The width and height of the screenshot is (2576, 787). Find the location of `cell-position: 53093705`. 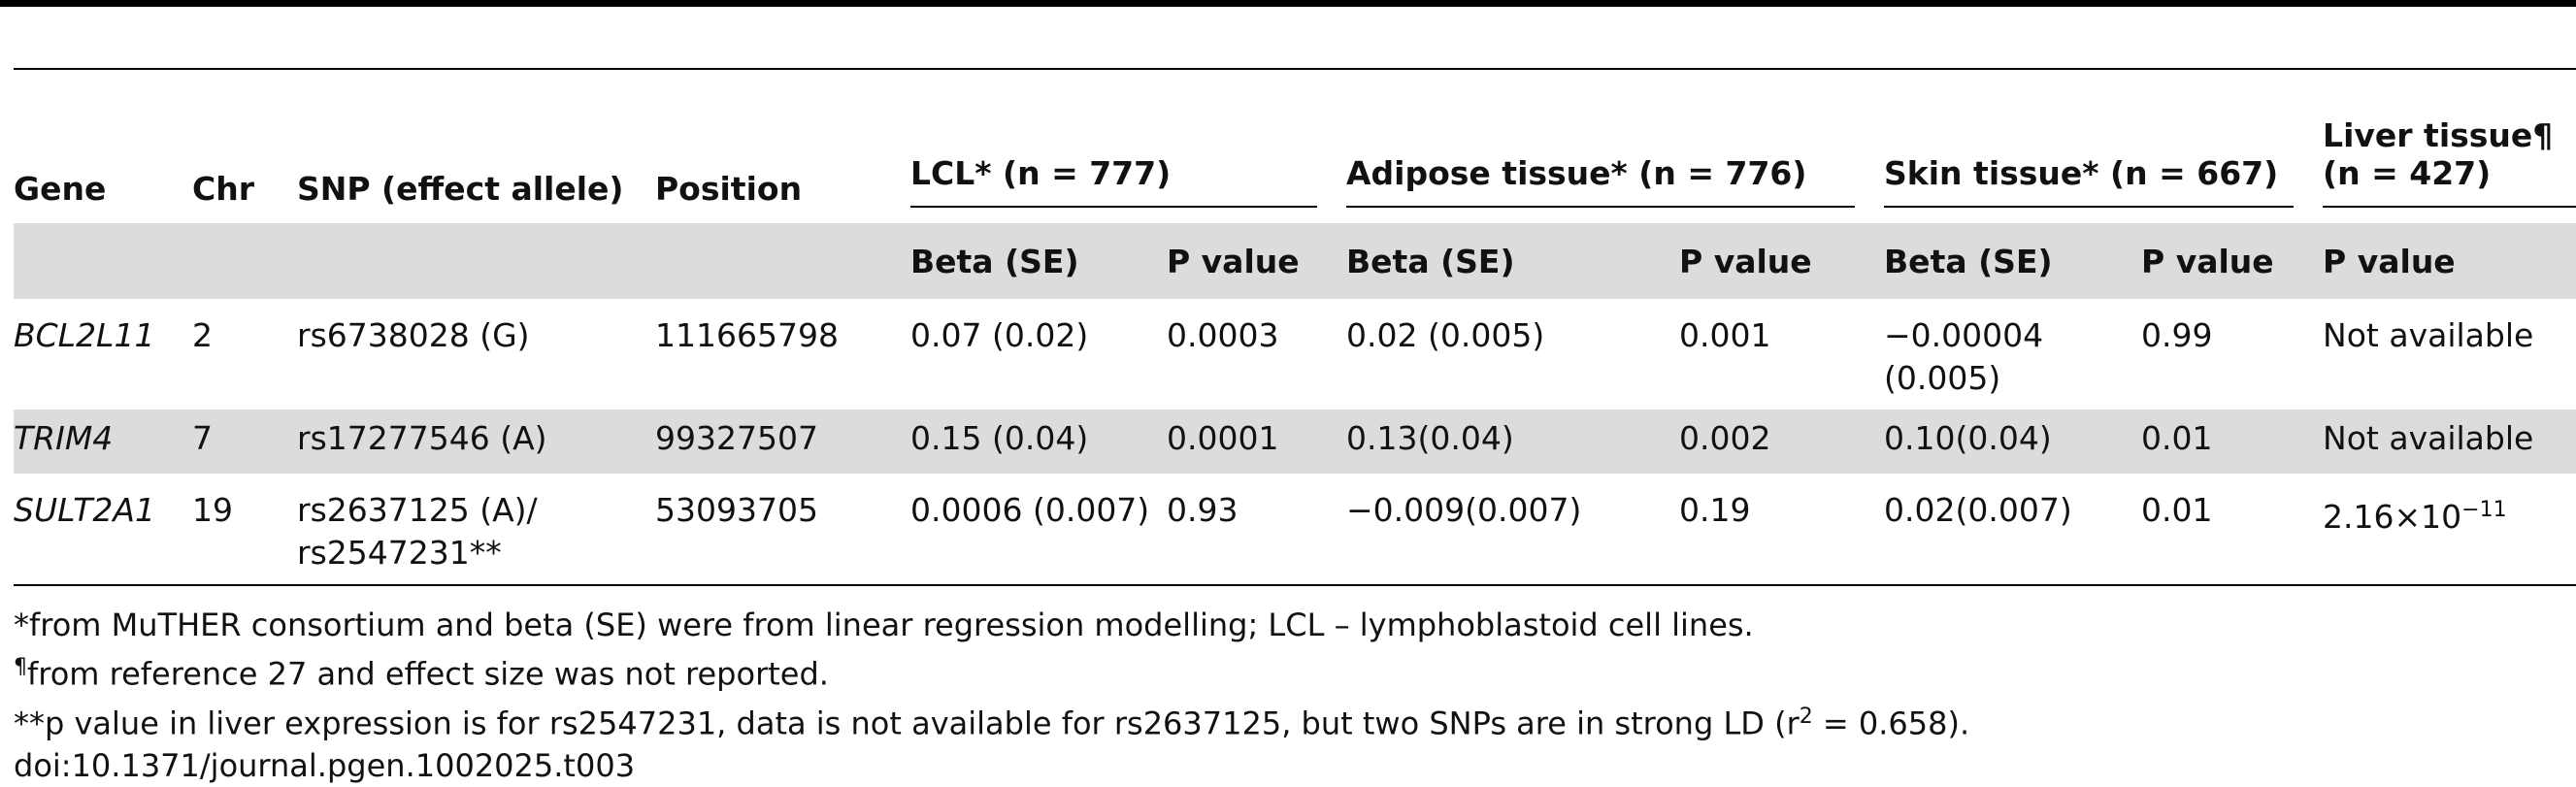

cell-position: 53093705 is located at coordinates (736, 510).